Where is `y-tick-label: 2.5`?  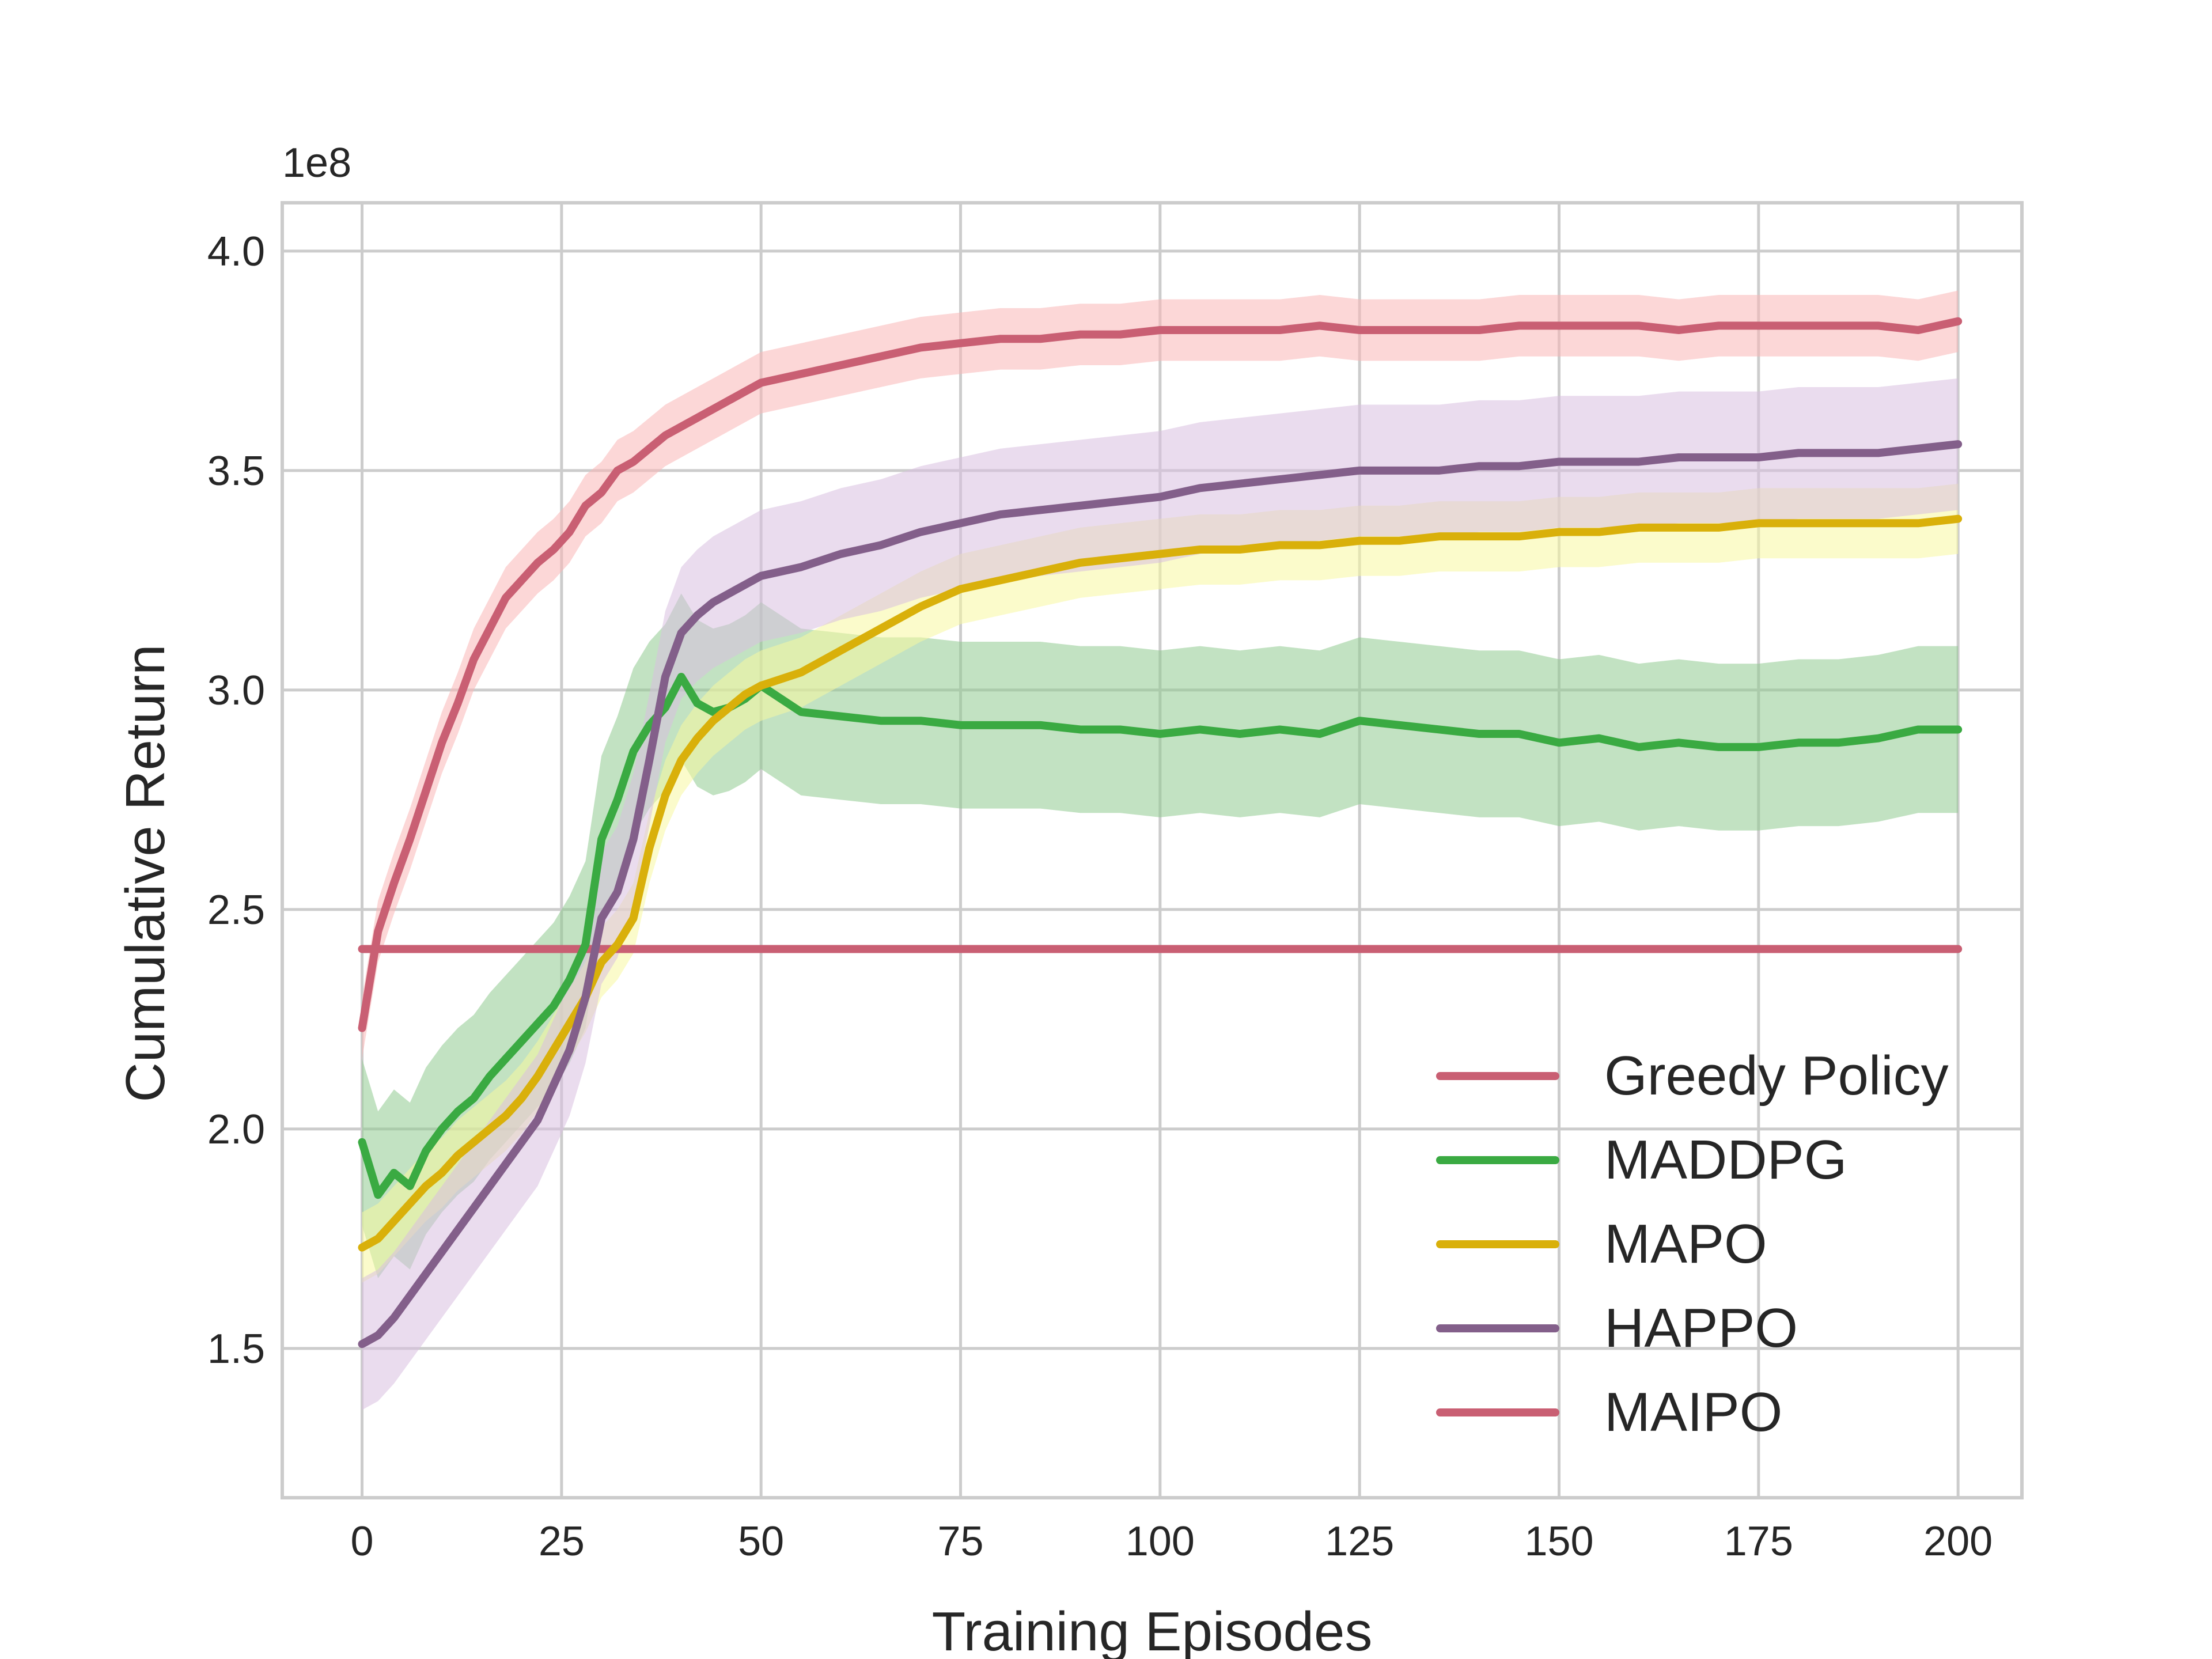 y-tick-label: 2.5 is located at coordinates (236, 910).